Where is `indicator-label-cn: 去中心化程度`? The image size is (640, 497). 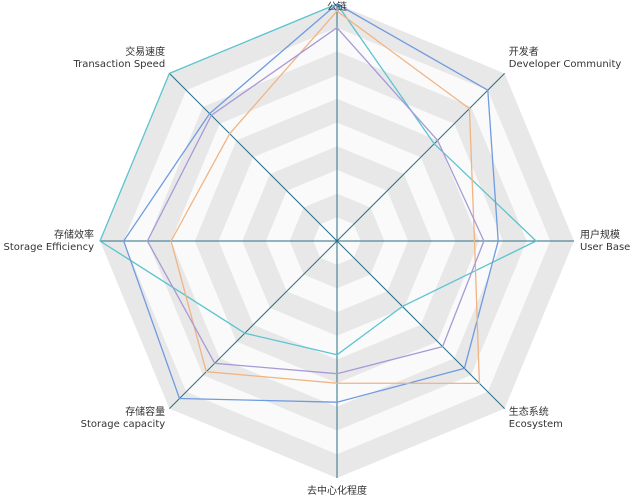
indicator-label-cn: 去中心化程度 is located at coordinates (337, 490).